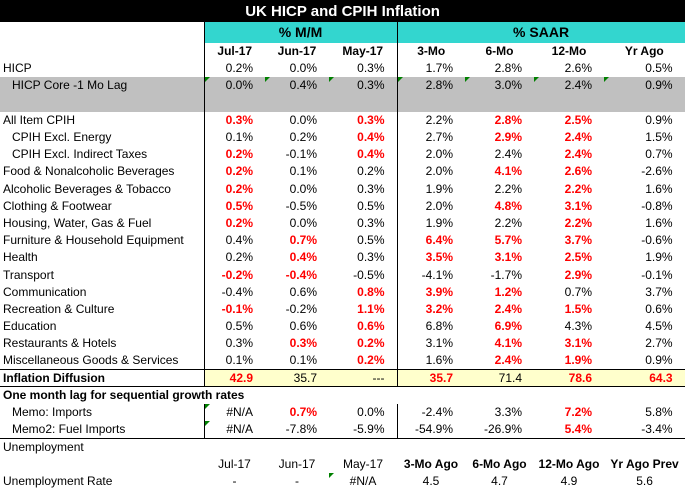 This screenshot has height=499, width=685. What do you see at coordinates (234, 292) in the screenshot?
I see `value-cell: -0.4%` at bounding box center [234, 292].